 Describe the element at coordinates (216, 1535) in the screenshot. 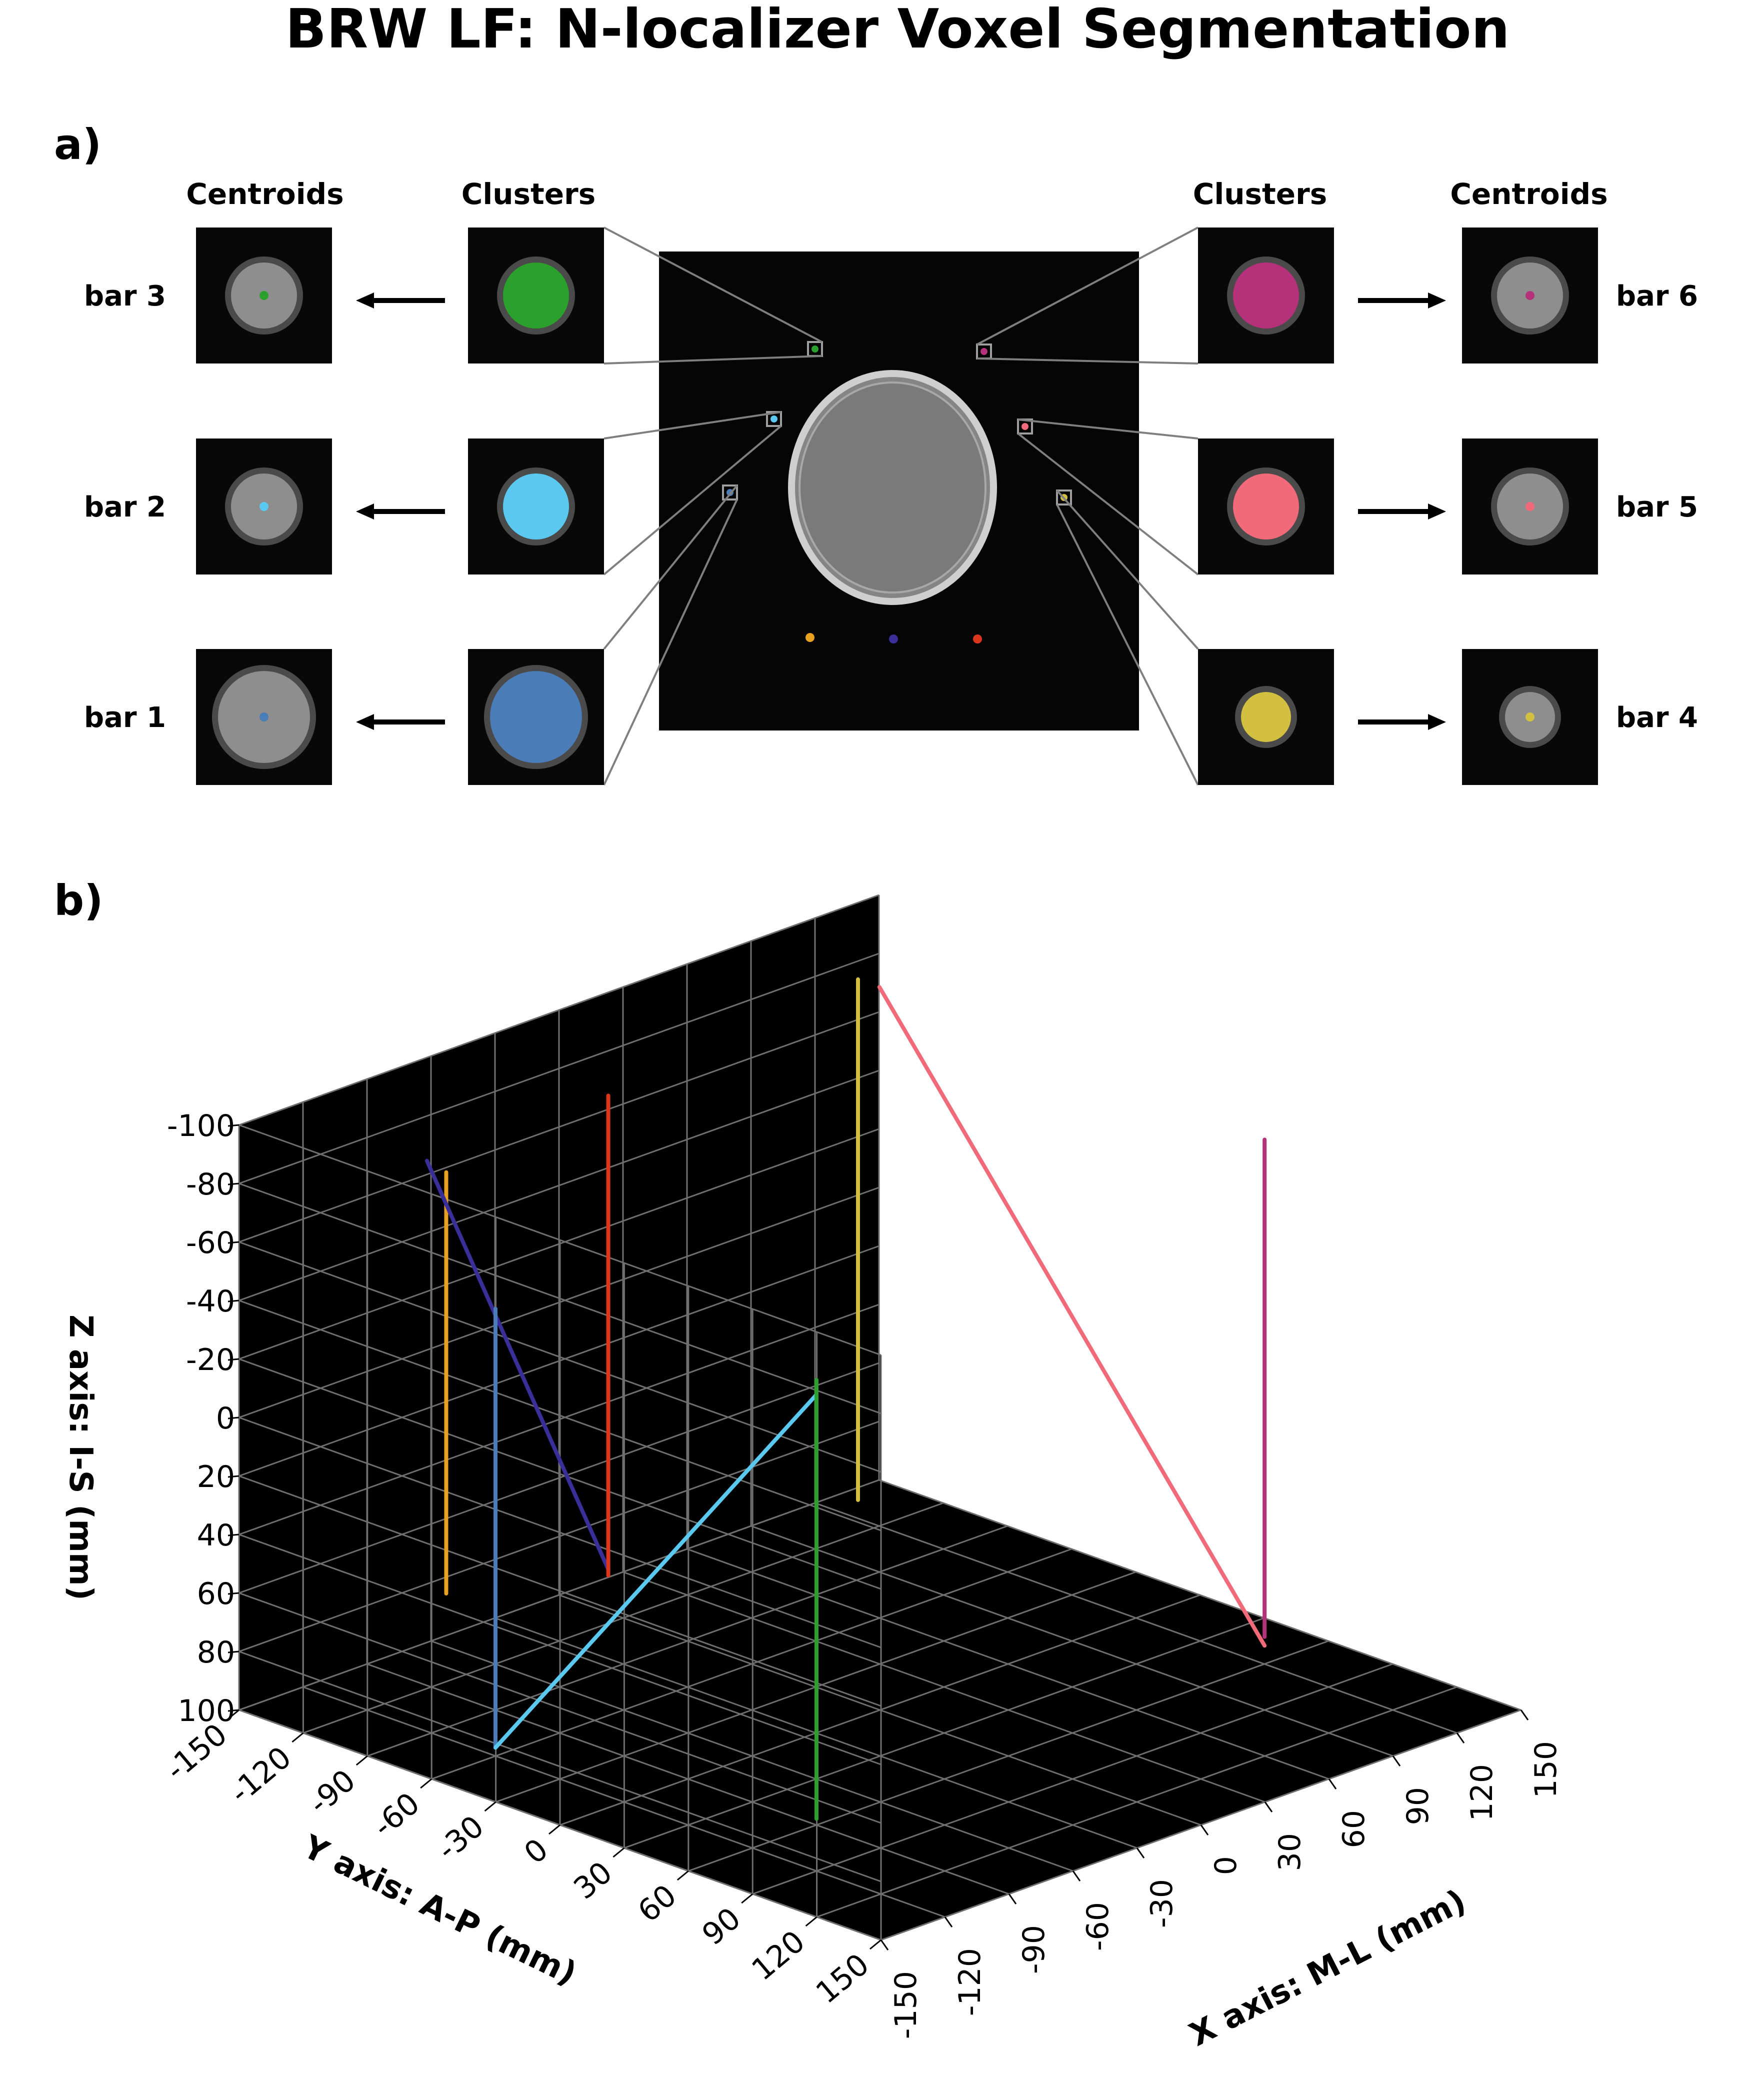

I see `z-tick-label: 40` at that location.